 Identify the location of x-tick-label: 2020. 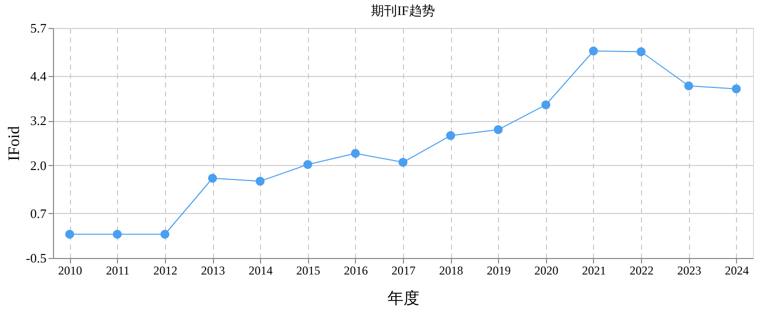
(546, 271).